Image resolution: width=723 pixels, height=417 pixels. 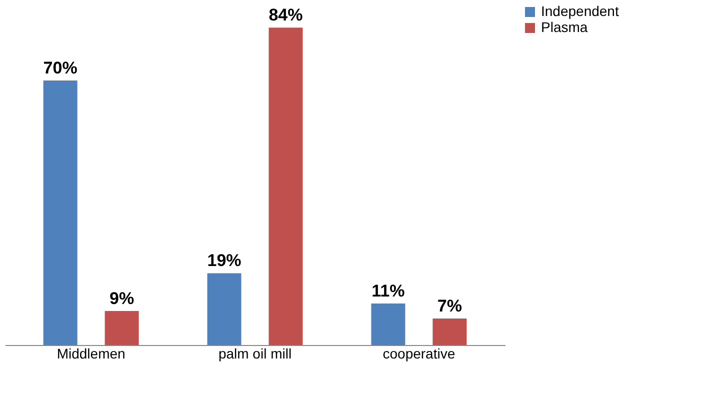 What do you see at coordinates (60, 68) in the screenshot?
I see `data-label: 70%` at bounding box center [60, 68].